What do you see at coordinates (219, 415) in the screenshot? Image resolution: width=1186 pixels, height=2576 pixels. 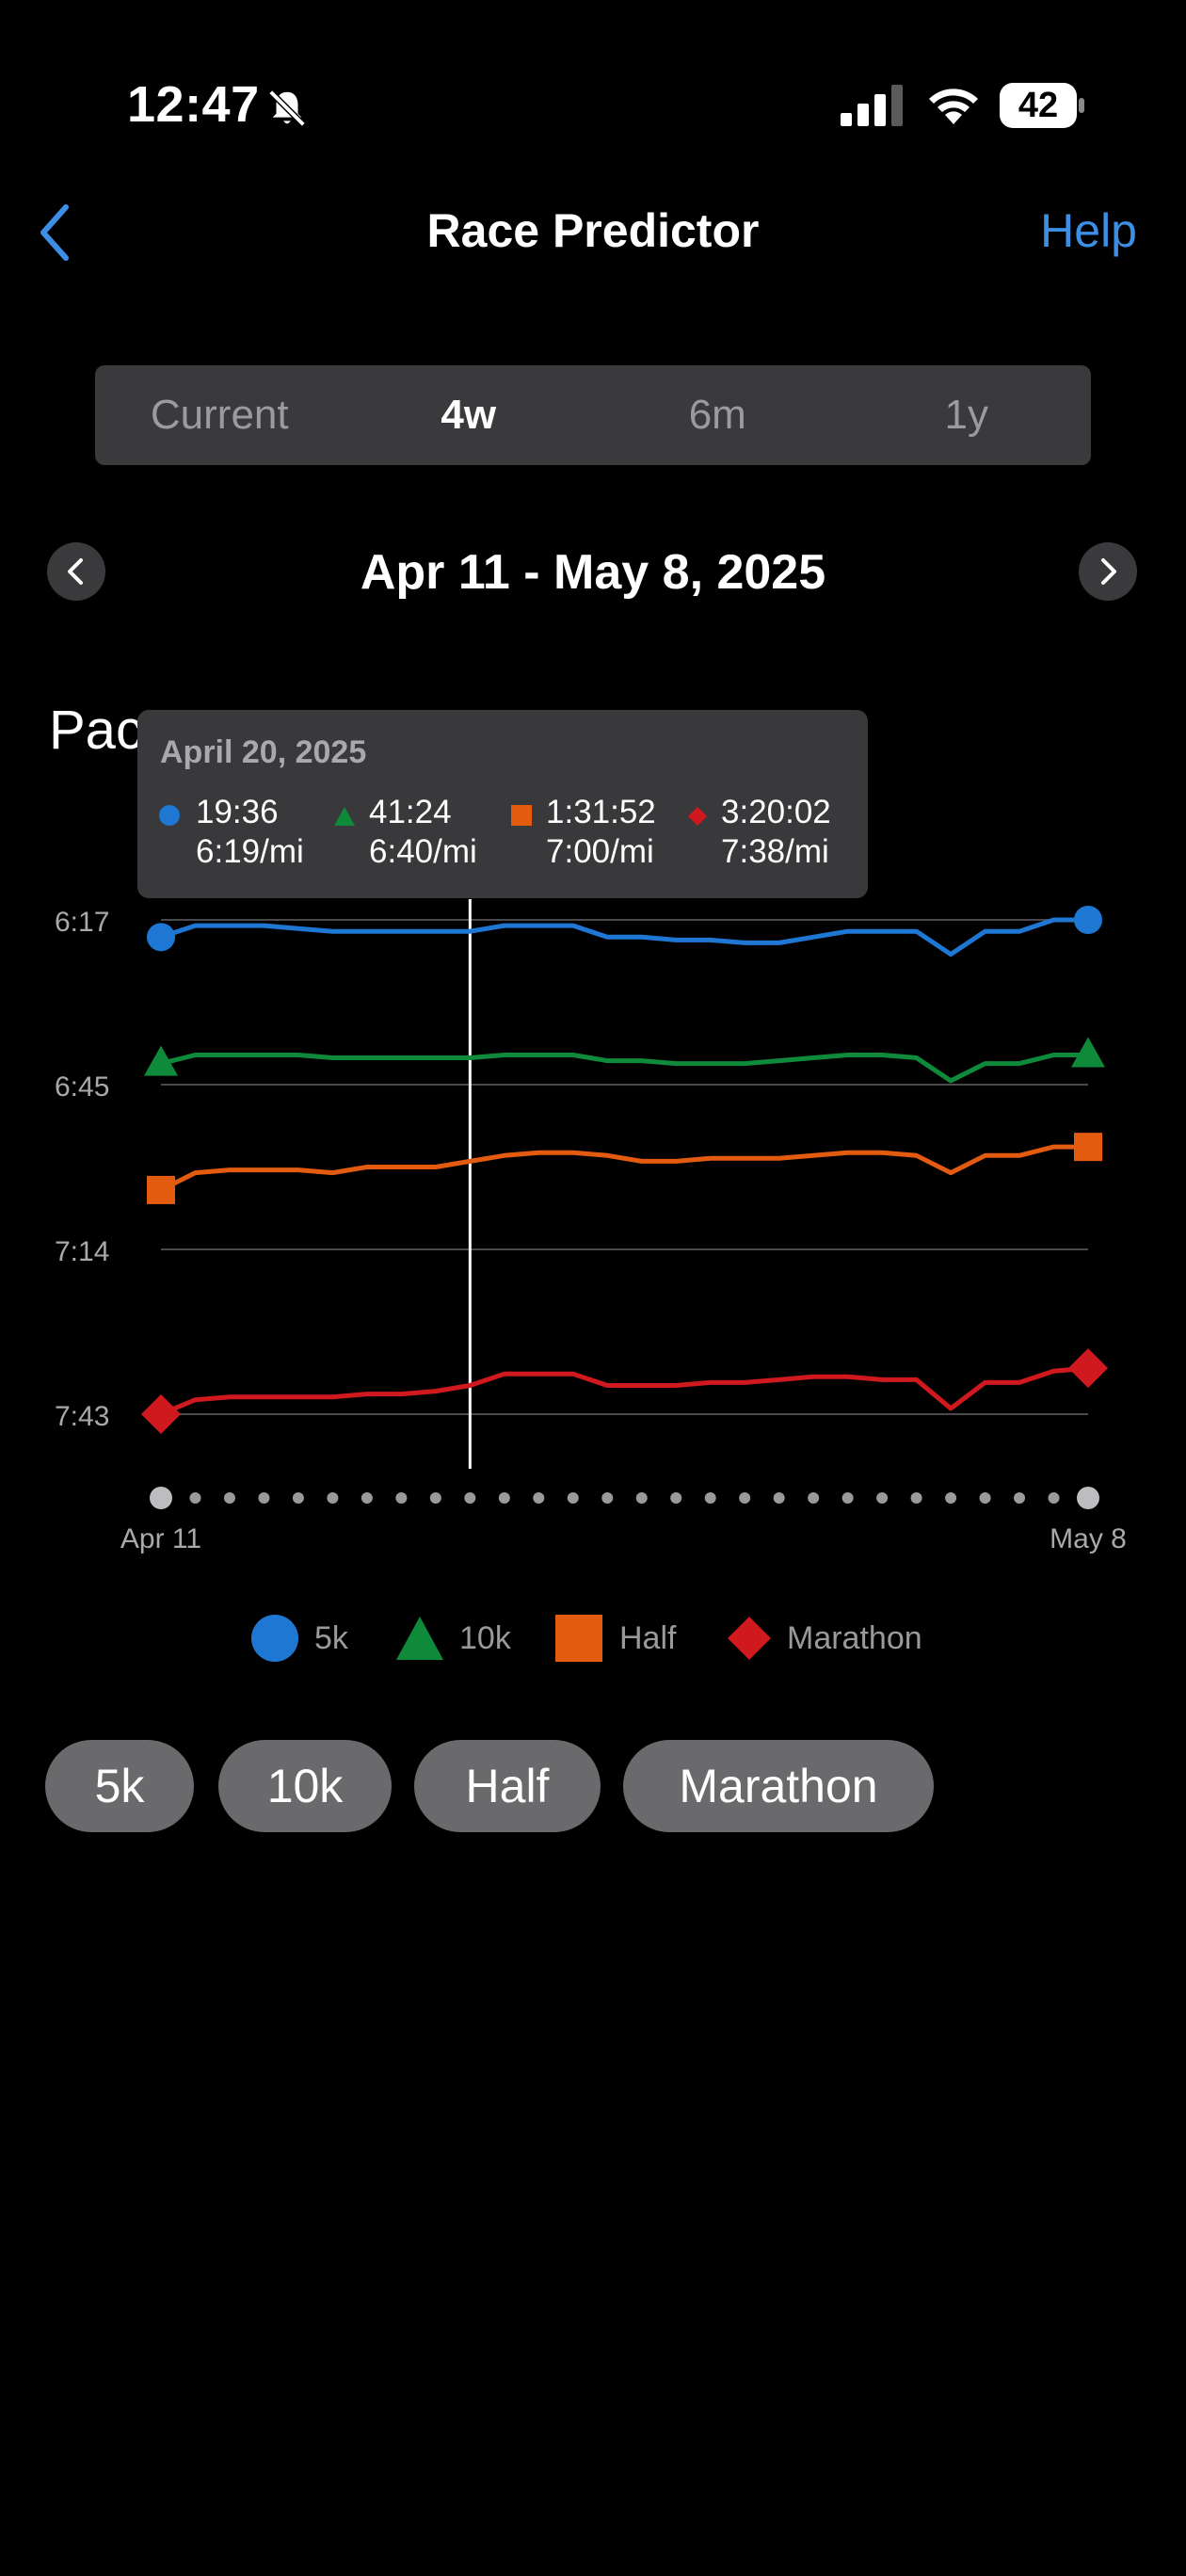 I see `segment-current: Current` at bounding box center [219, 415].